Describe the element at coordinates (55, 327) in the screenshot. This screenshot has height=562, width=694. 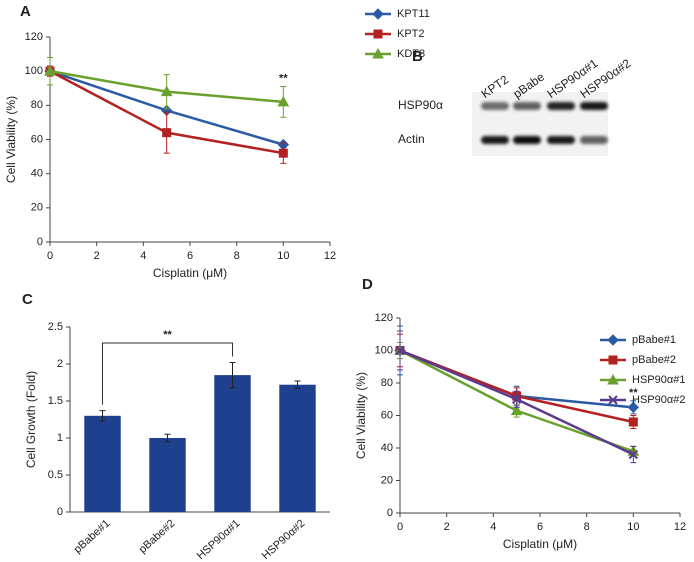
I see `y-tick-label: 2.5` at that location.